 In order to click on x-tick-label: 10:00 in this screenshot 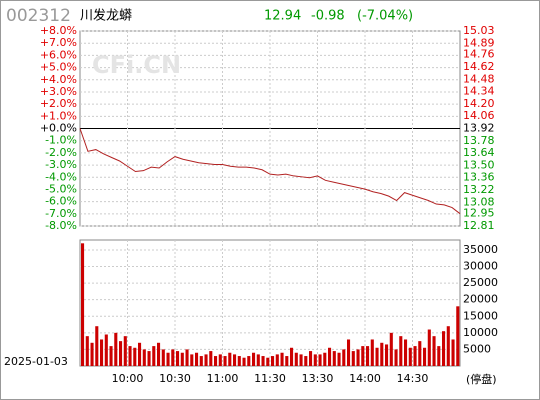, I will do `click(128, 378)`.